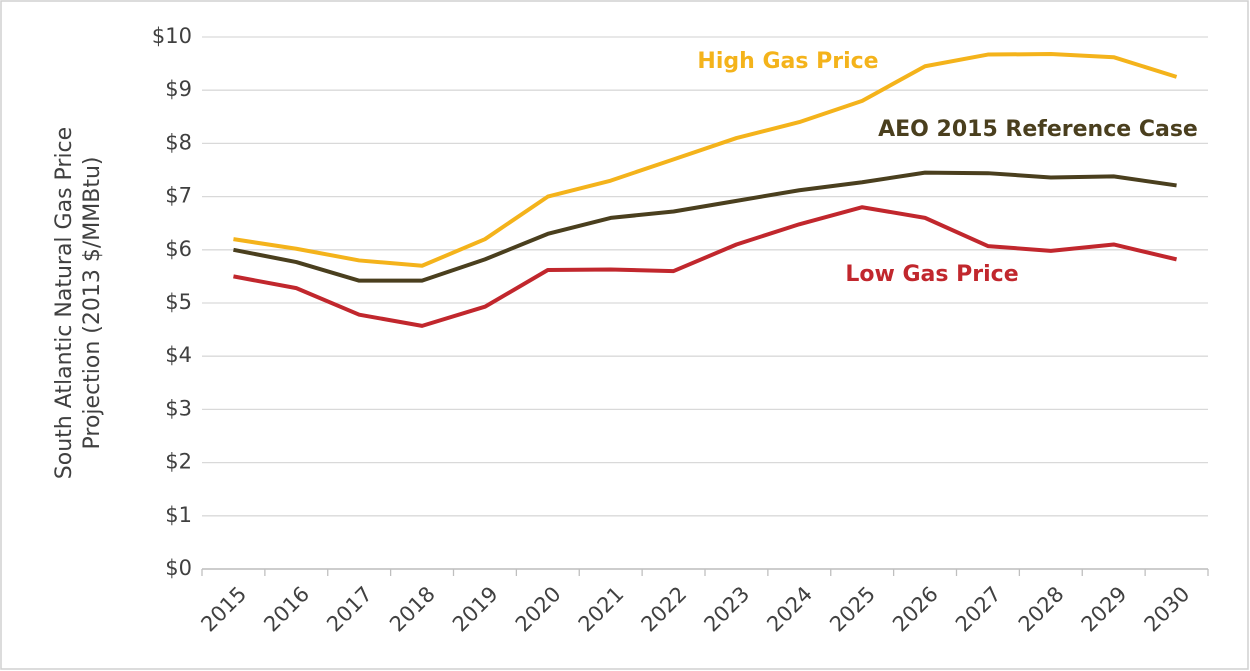 The height and width of the screenshot is (671, 1250). Describe the element at coordinates (178, 408) in the screenshot. I see `y-tick-label: $3` at that location.